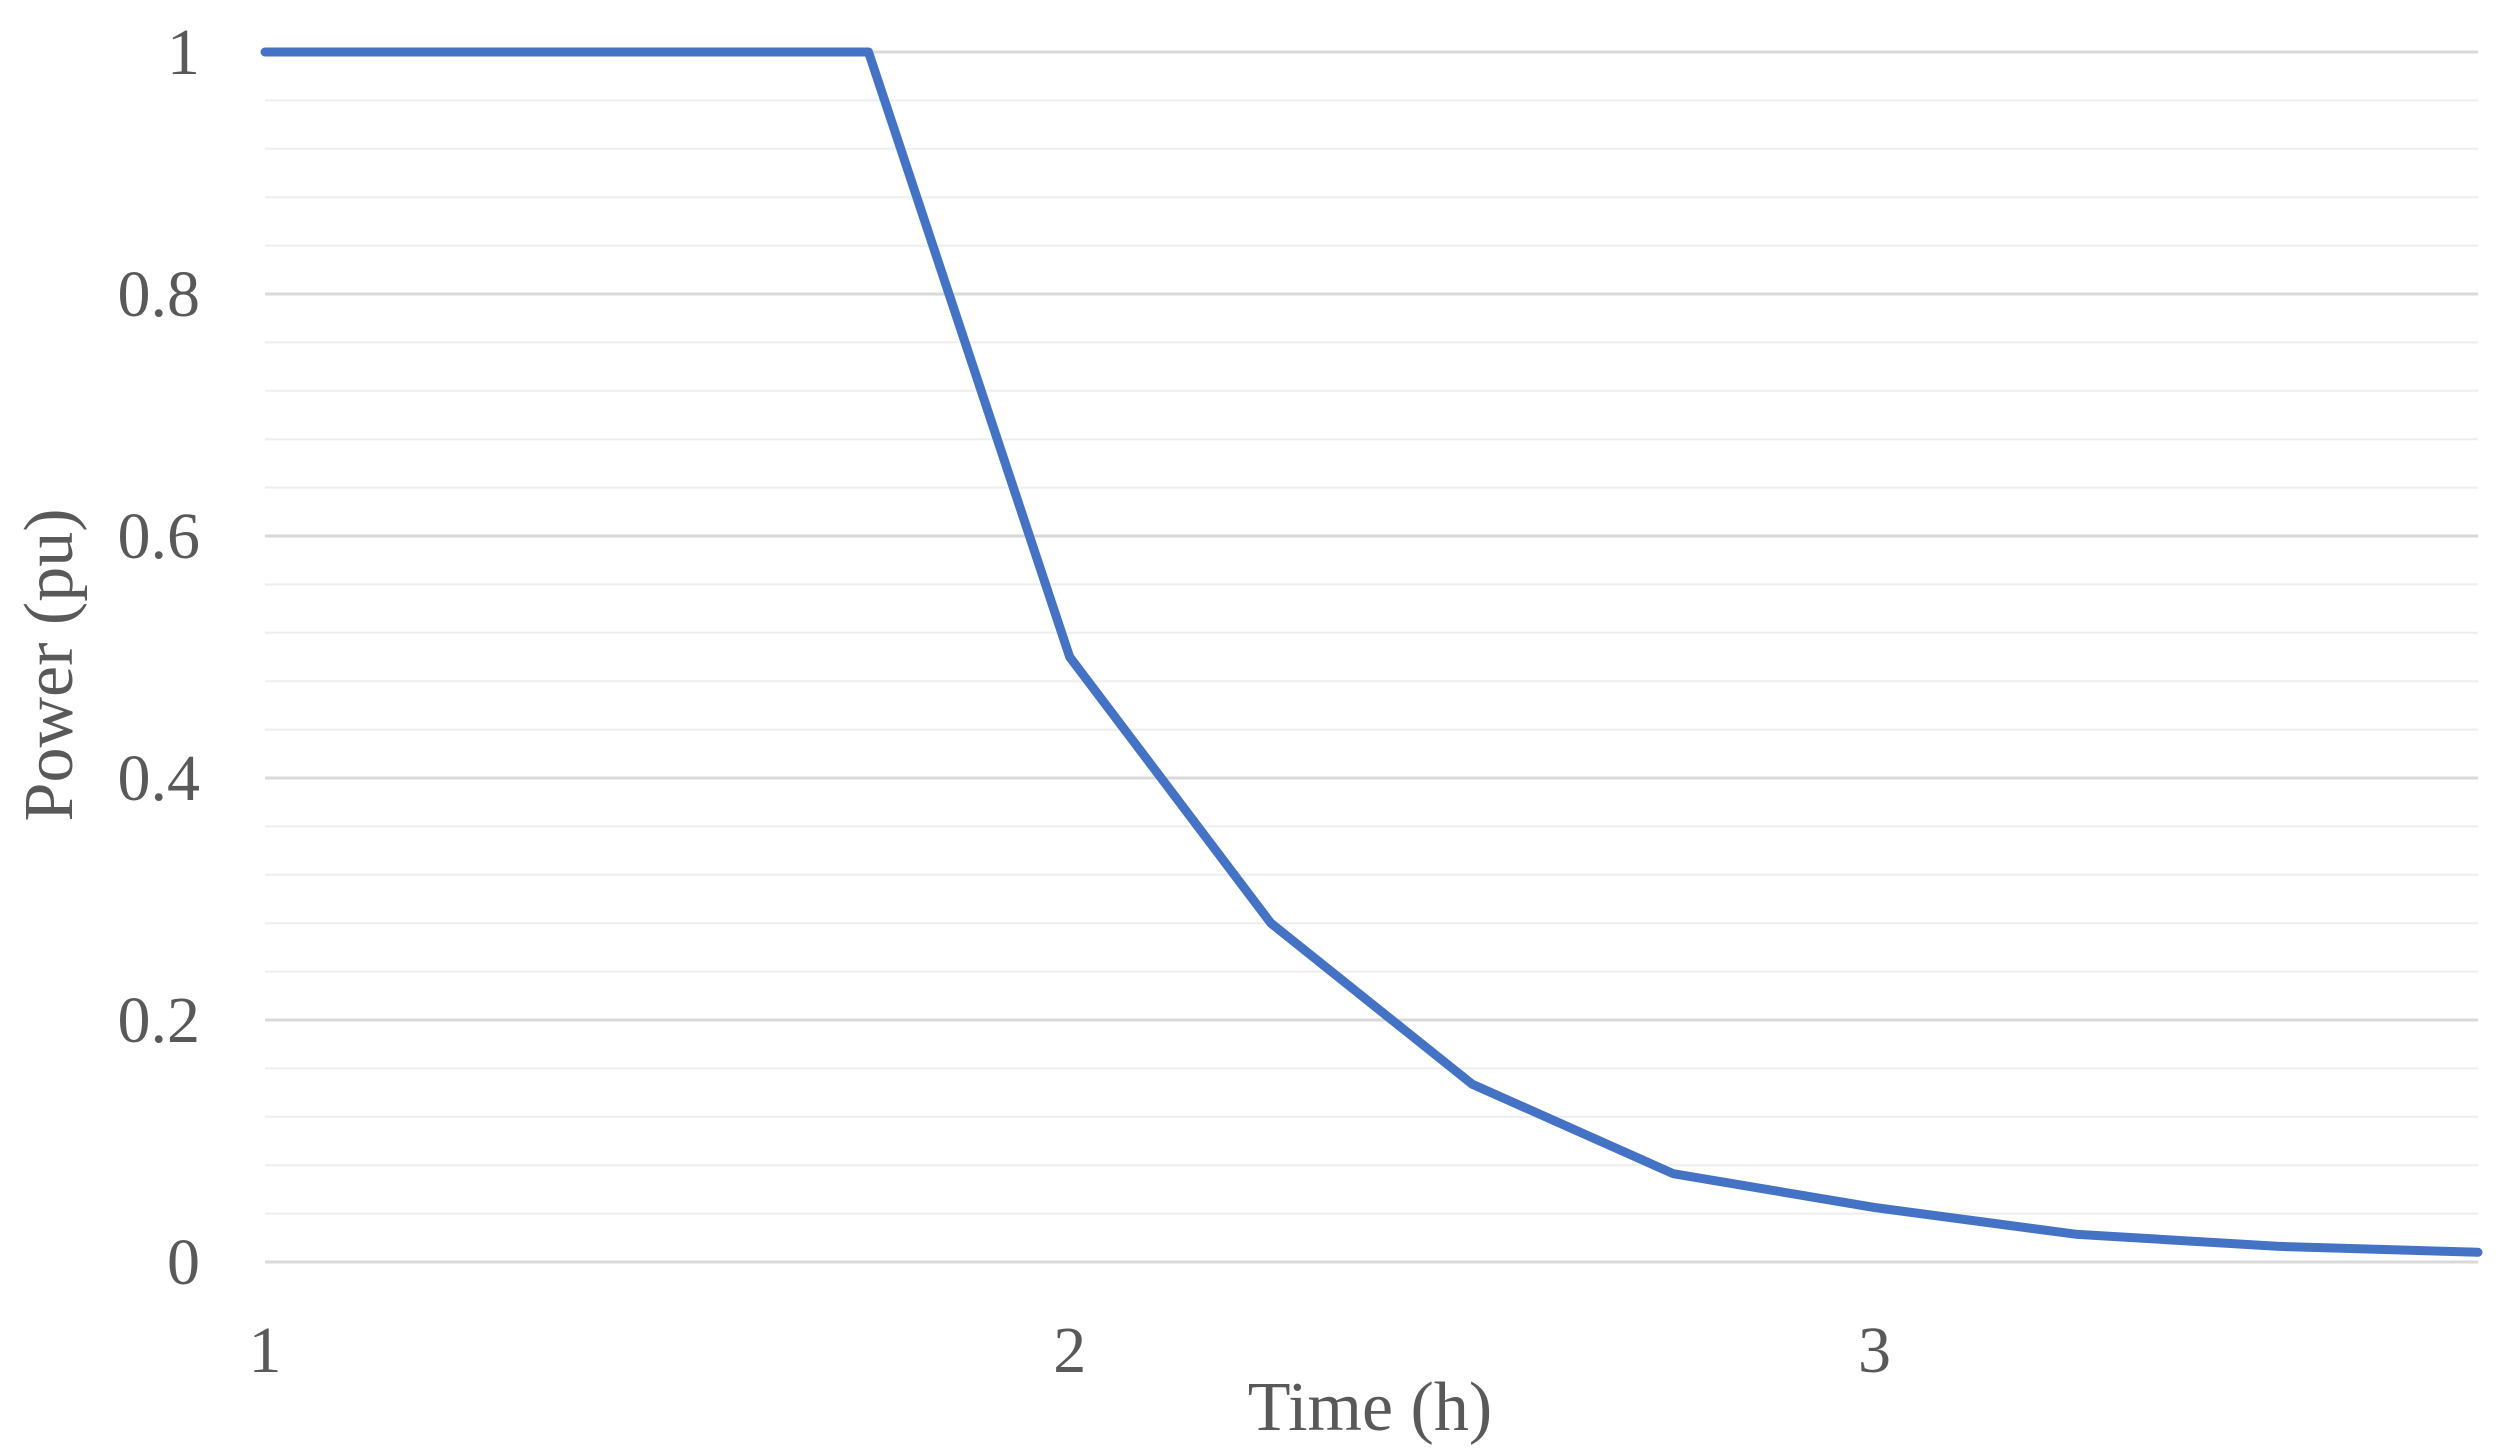  What do you see at coordinates (1370, 1407) in the screenshot?
I see `x-axis-title: Time (h)` at bounding box center [1370, 1407].